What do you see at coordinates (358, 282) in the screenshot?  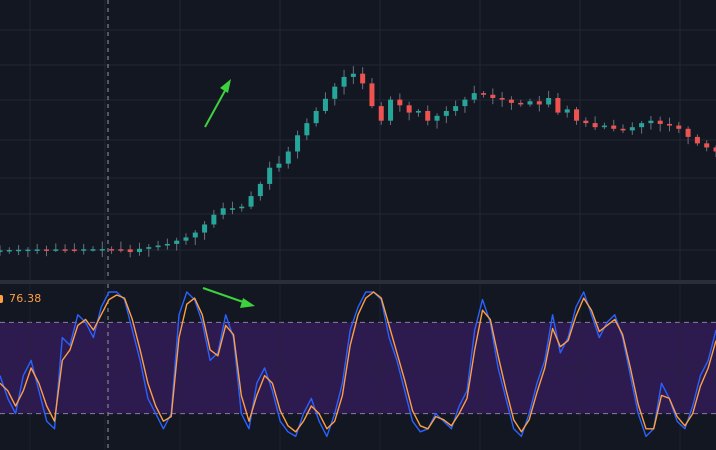 I see `pane-divider` at bounding box center [358, 282].